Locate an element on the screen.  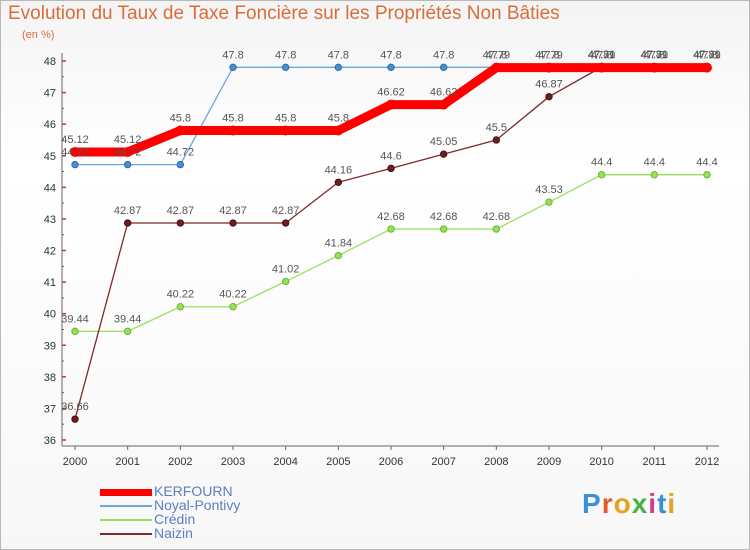
y-tick-label: 47 is located at coordinates (50, 94).